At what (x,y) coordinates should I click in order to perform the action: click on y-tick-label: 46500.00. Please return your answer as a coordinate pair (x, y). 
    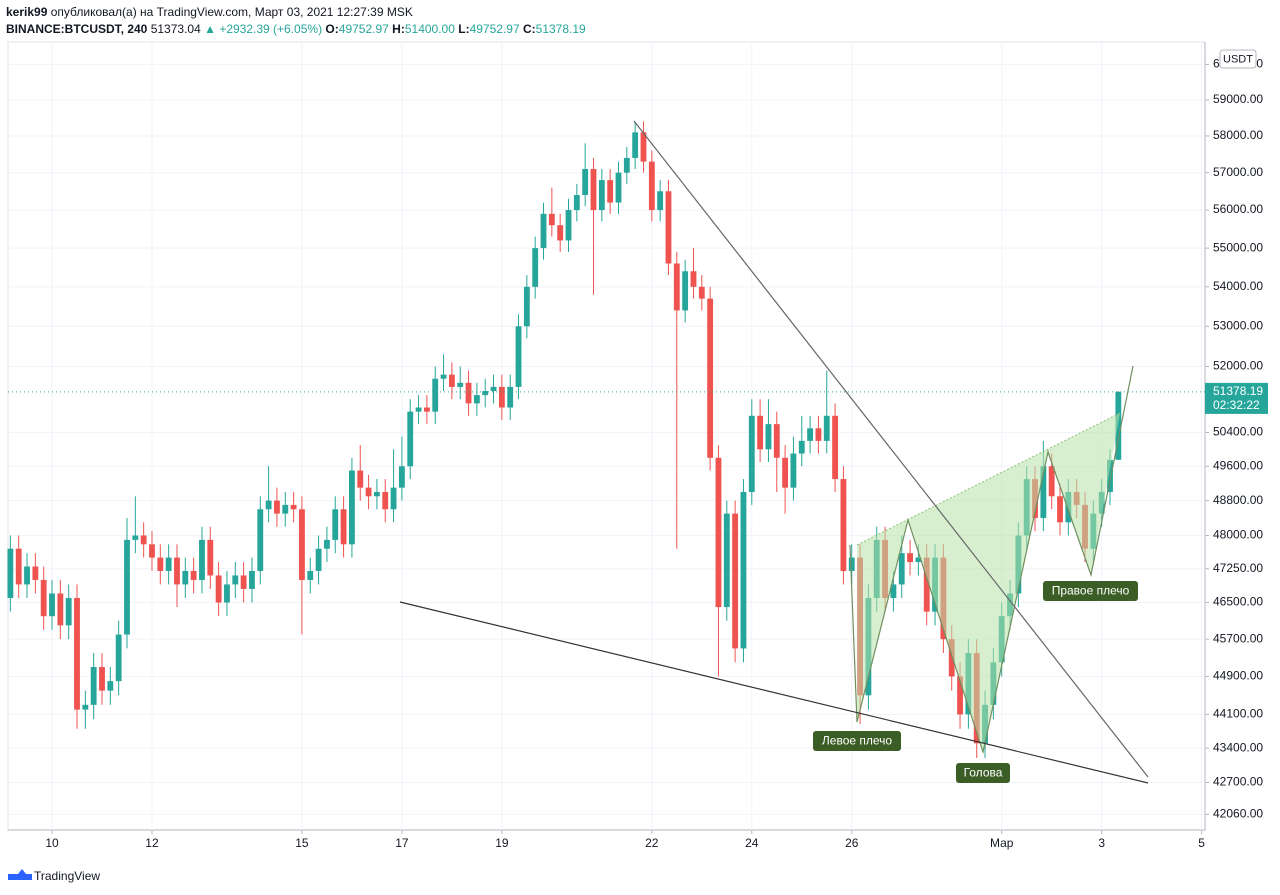
    Looking at the image, I should click on (1238, 602).